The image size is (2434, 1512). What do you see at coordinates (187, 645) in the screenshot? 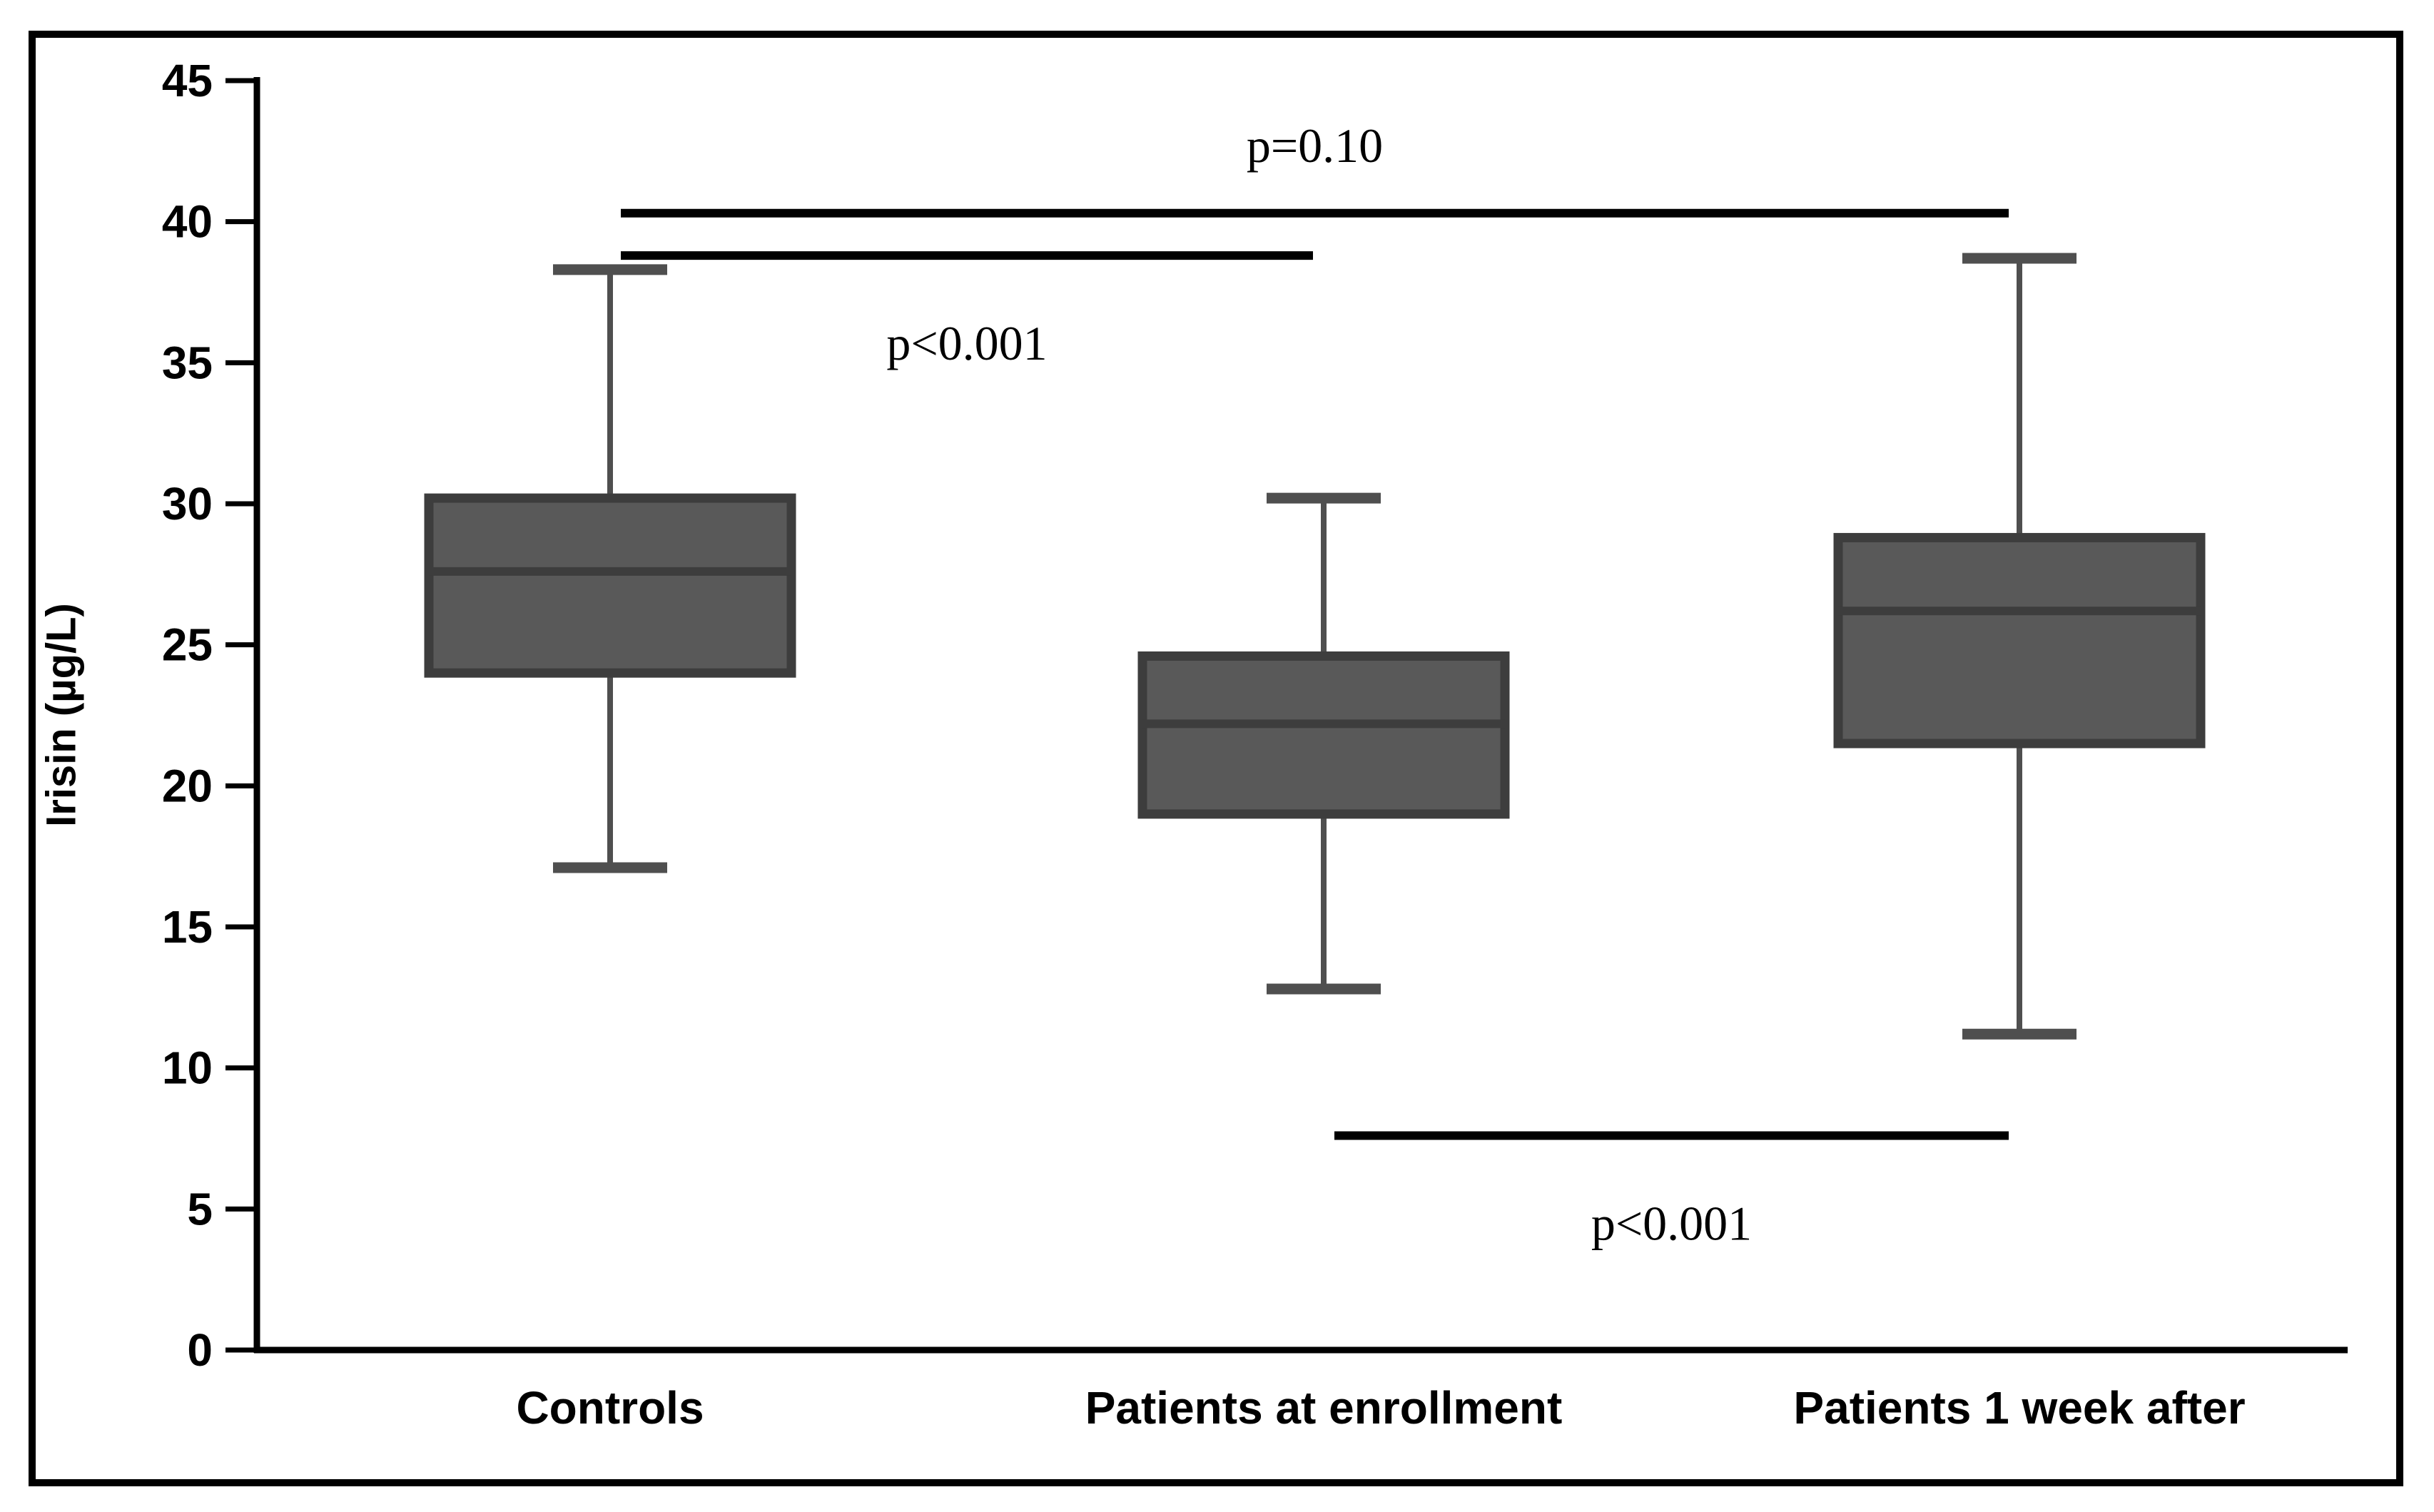
I see `y-tick-label: 25` at bounding box center [187, 645].